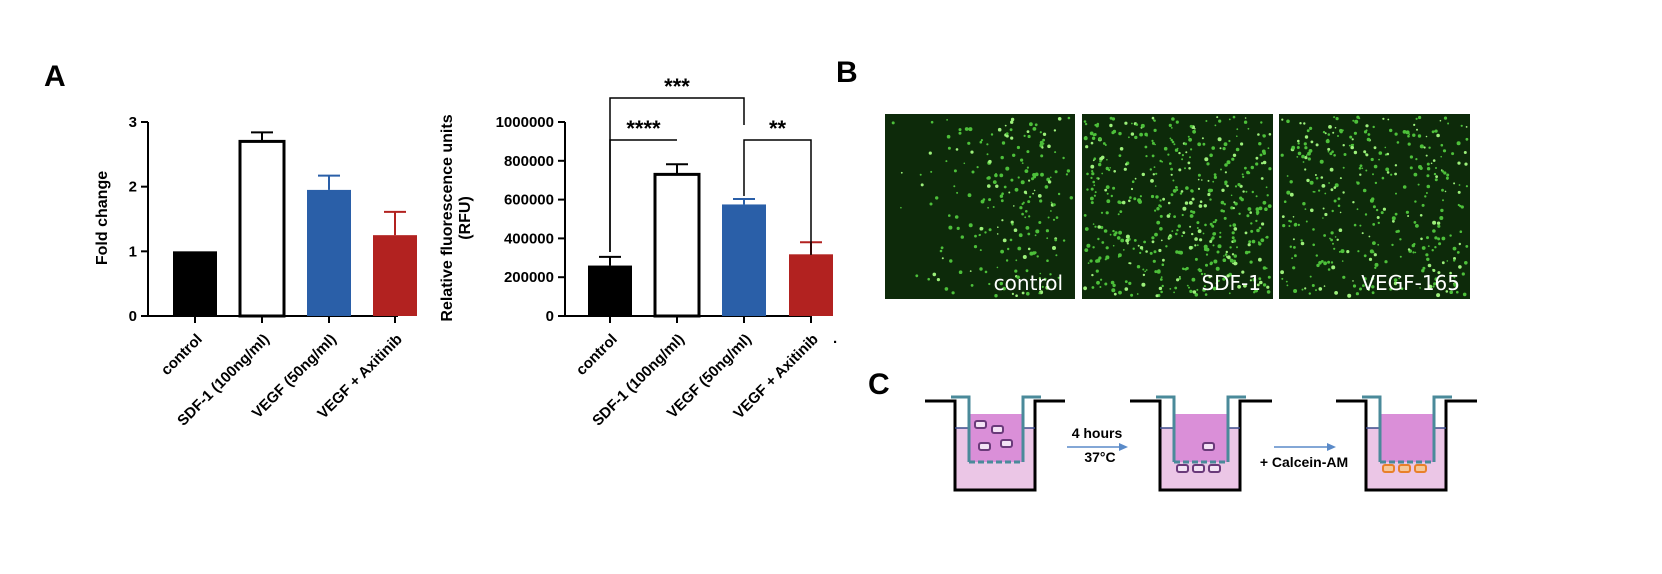 This screenshot has height=574, width=1662. I want to click on micrograph-vegf165: VEGF-165, so click(1374, 206).